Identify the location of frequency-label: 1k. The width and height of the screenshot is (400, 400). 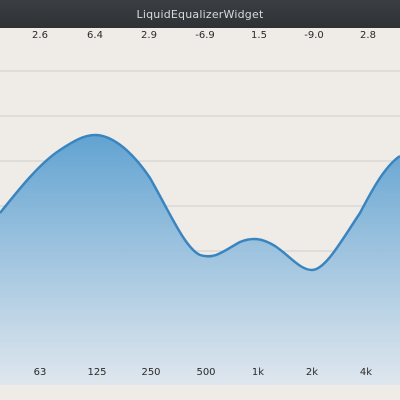
(258, 372).